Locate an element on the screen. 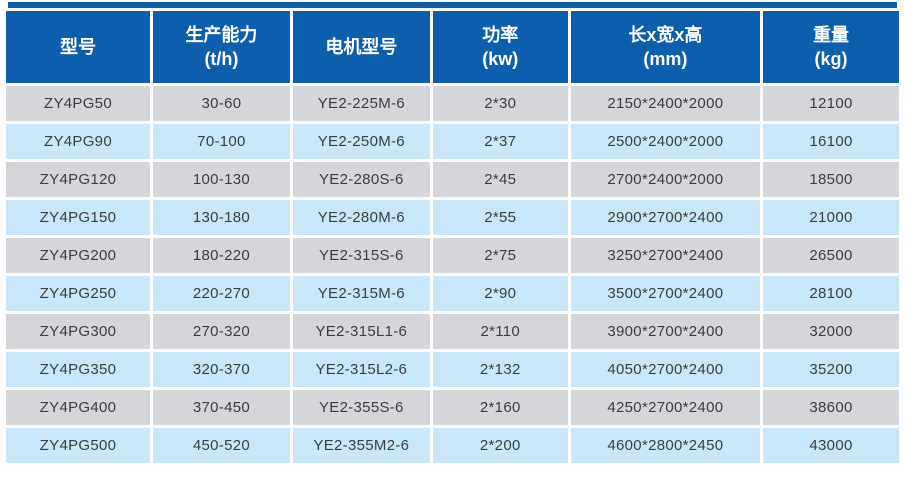  cell-dimensions: 4250*2700*2400 is located at coordinates (665, 407).